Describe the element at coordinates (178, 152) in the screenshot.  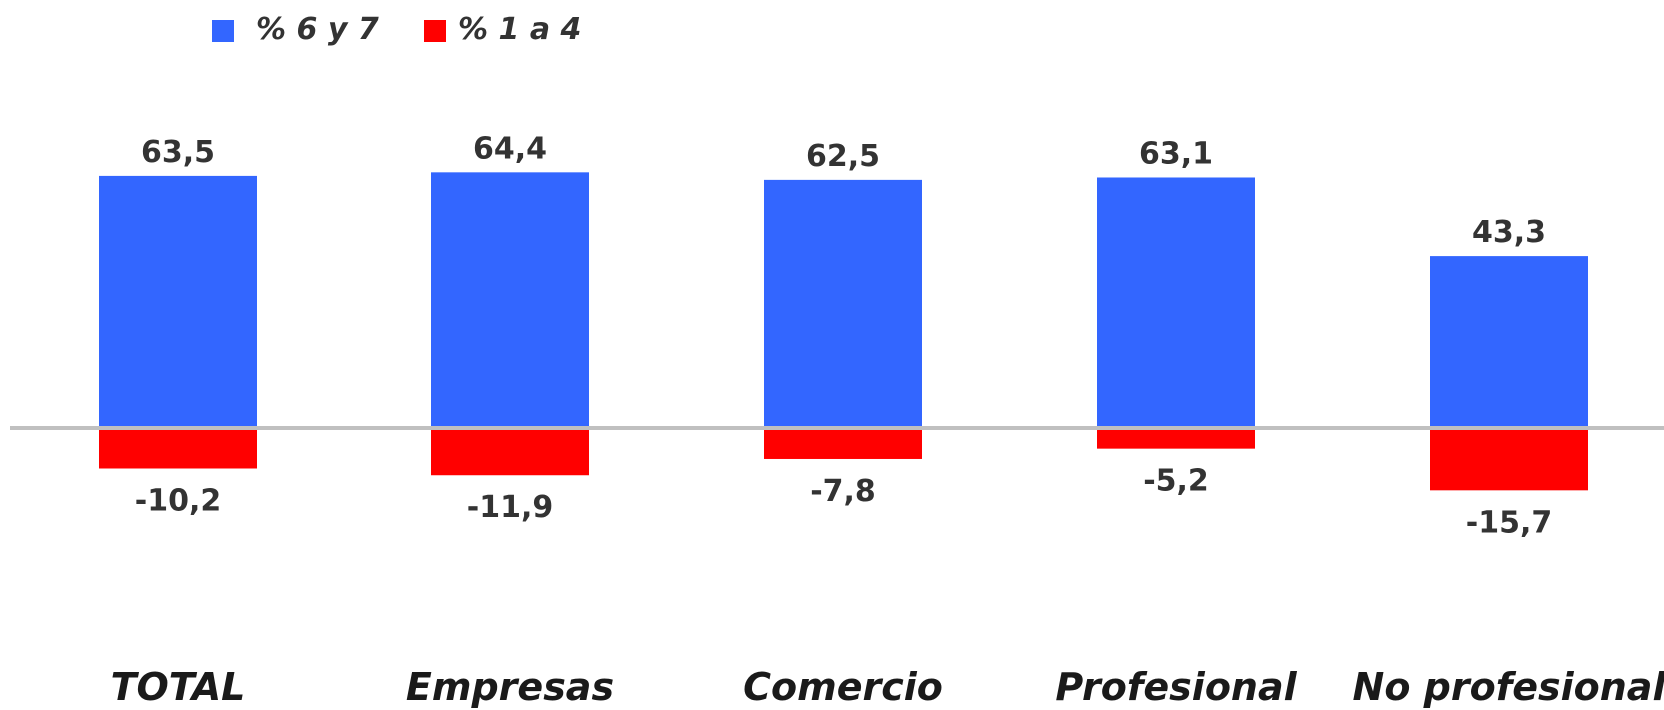
I see `data-label-positive-0: 63,5` at that location.